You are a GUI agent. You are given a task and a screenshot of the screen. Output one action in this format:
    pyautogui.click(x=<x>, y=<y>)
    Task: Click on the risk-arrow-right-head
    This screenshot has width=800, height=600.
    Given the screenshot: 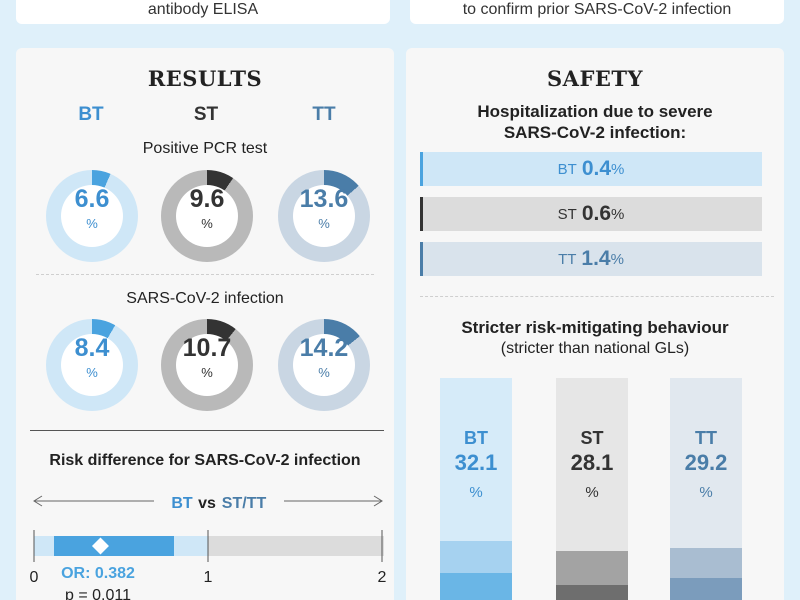 What is the action you would take?
    pyautogui.click(x=378, y=501)
    